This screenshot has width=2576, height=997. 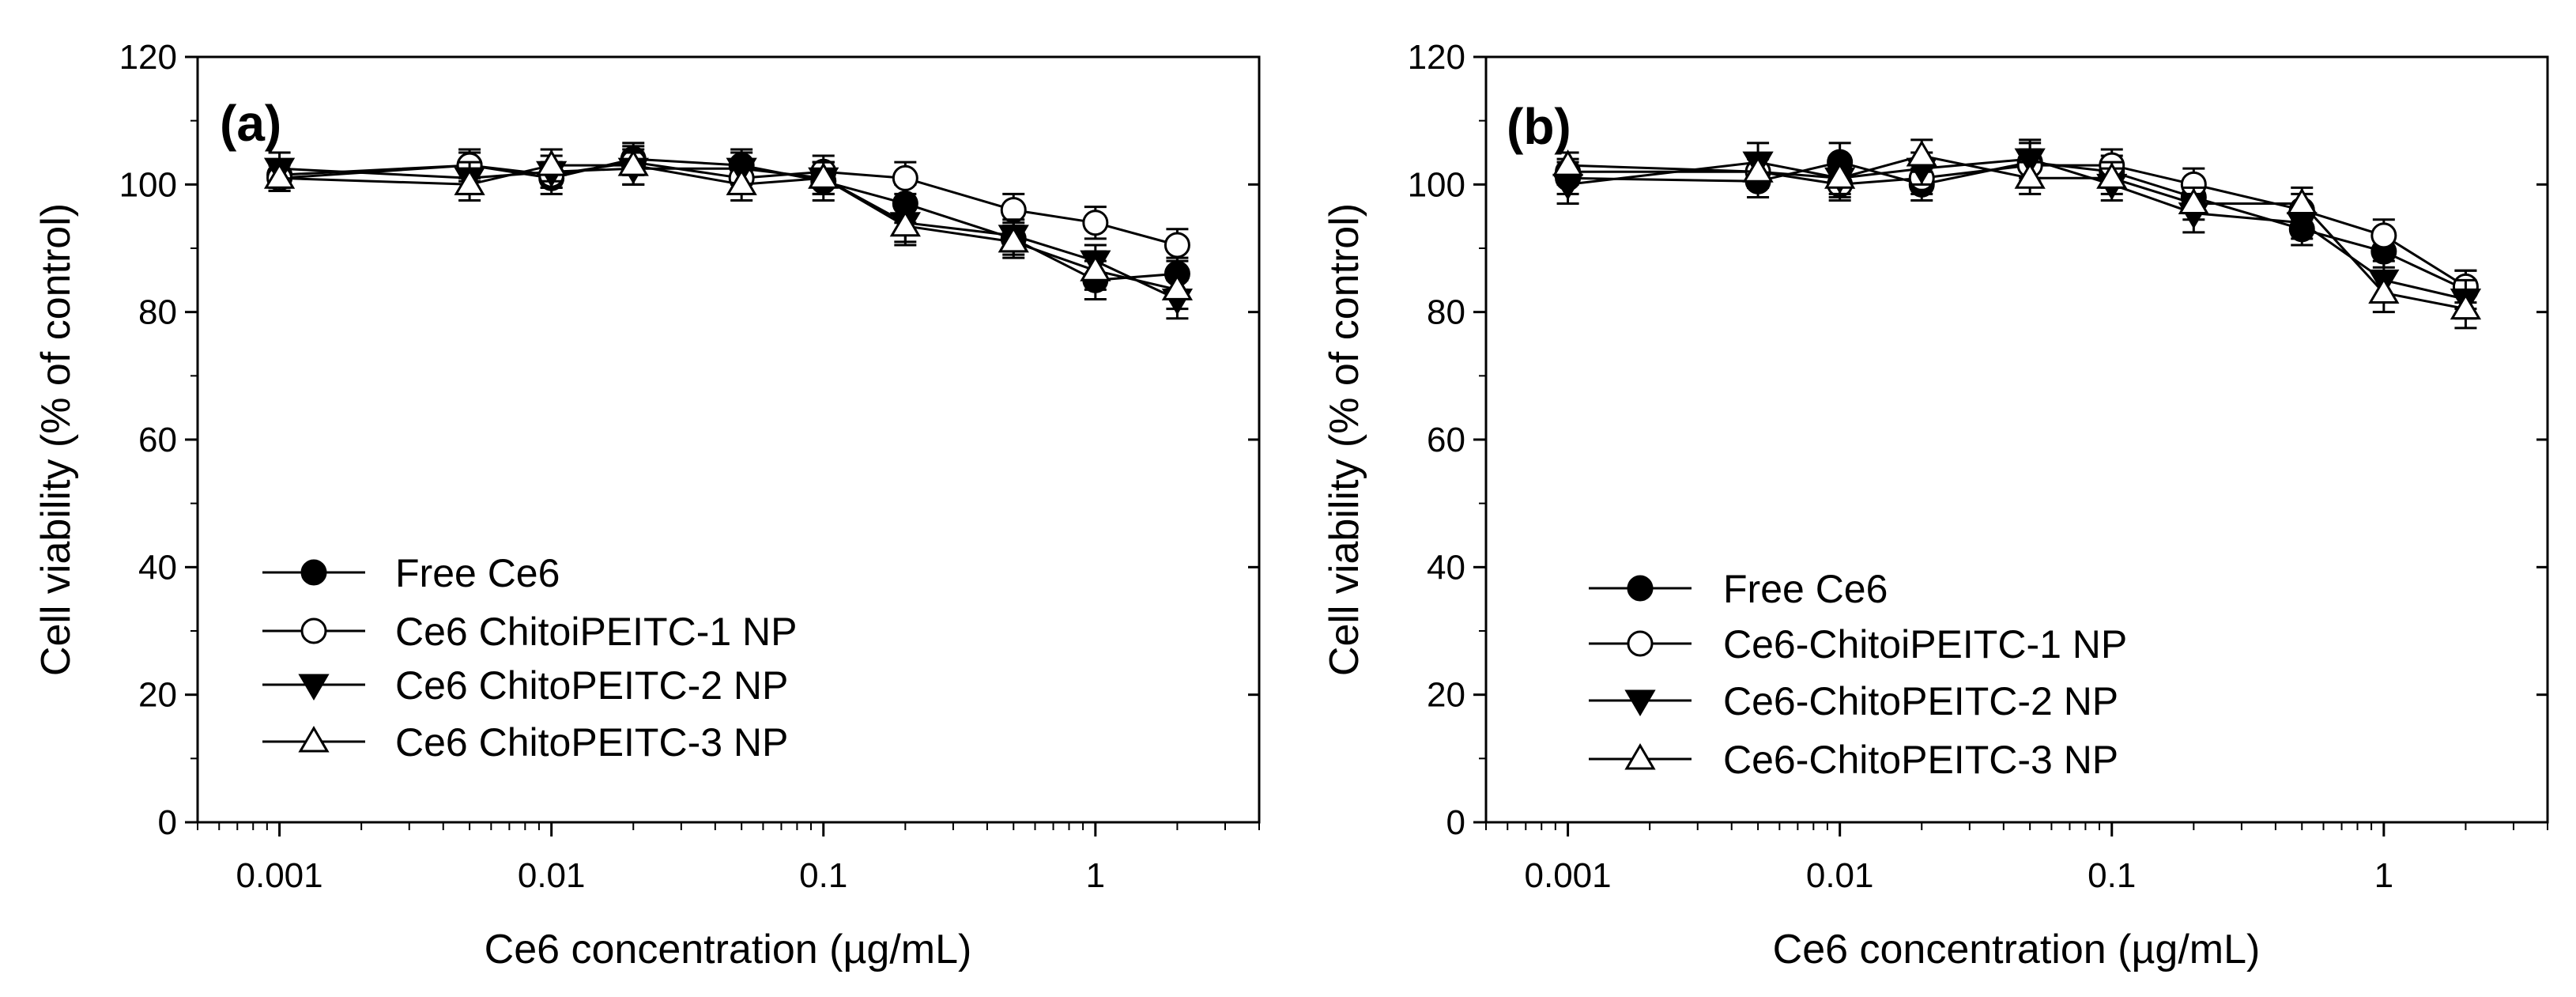 I want to click on legend-entry-chitopeitc-3: Ce6-ChitoPEITC-3 NP, so click(x=1853, y=760).